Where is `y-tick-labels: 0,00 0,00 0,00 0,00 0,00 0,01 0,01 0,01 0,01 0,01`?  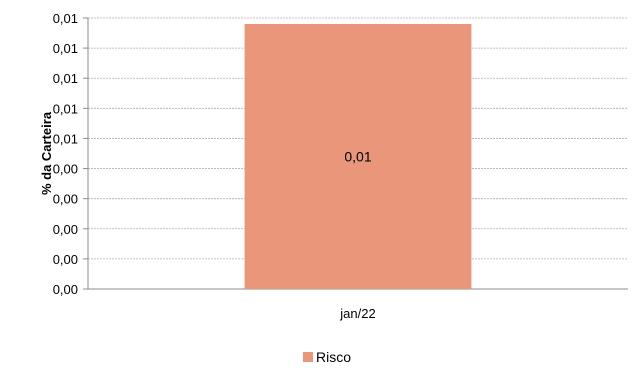
y-tick-labels: 0,00 0,00 0,00 0,00 0,00 0,01 0,01 0,01 0,01 0,01 is located at coordinates (65, 154).